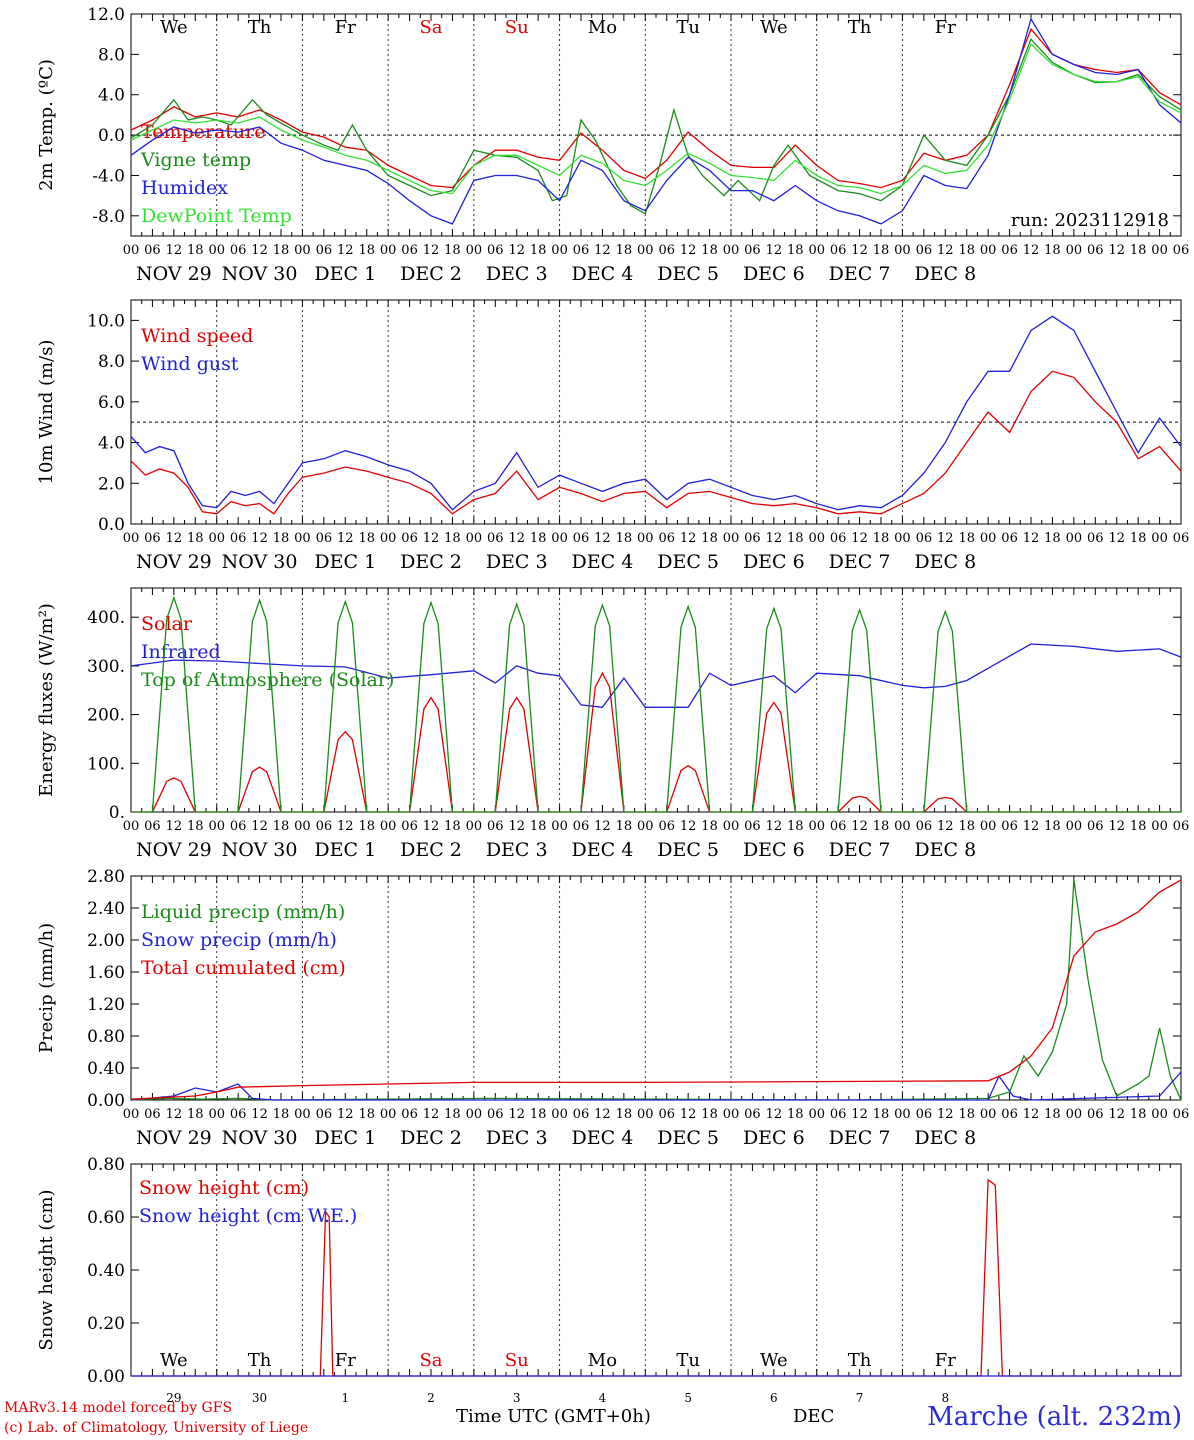  What do you see at coordinates (46, 1269) in the screenshot?
I see `y-axis-label: Snow height (cm)` at bounding box center [46, 1269].